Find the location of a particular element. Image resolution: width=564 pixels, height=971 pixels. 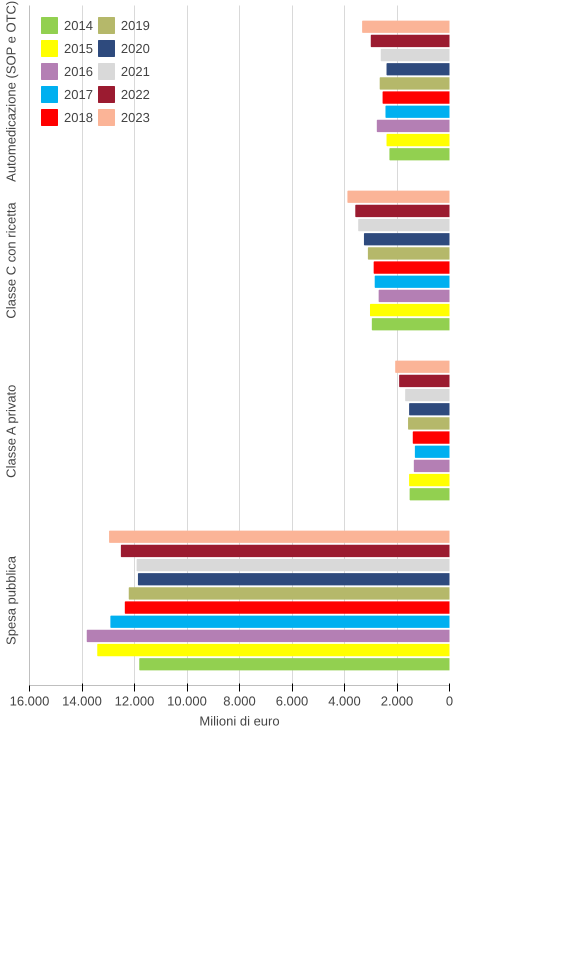

x-tick-label: 16.000 is located at coordinates (30, 701).